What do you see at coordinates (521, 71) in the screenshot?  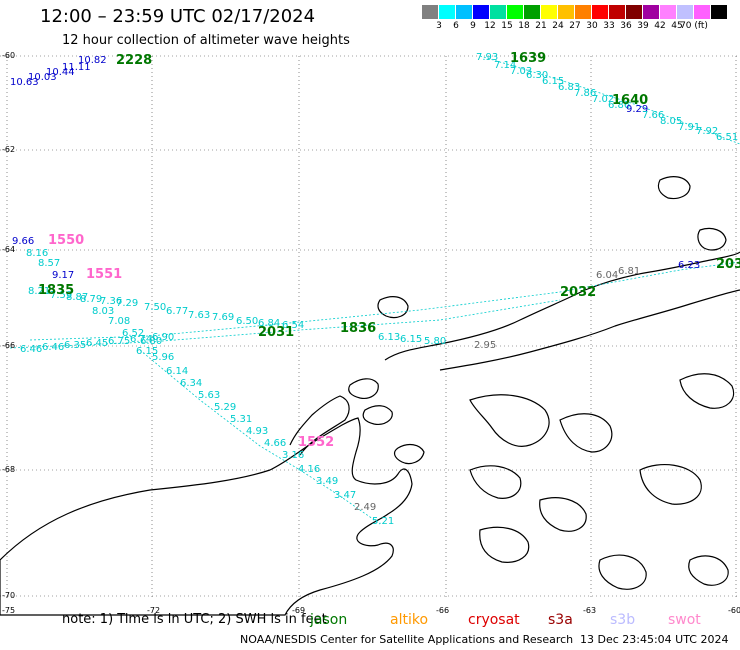 I see `wave-height-value: 7.03` at bounding box center [521, 71].